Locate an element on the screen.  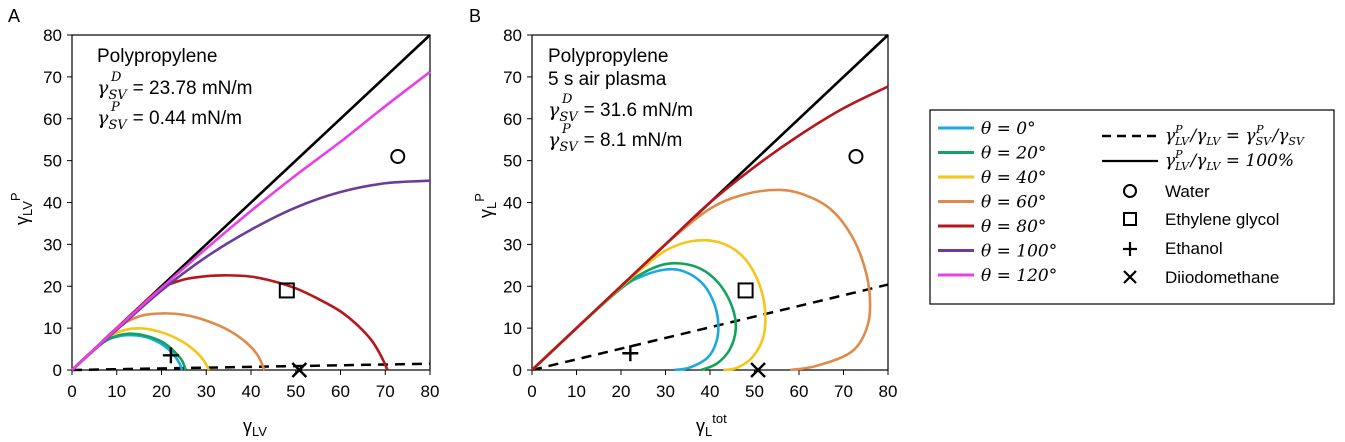
panel-b-ethylene-glycol-marker is located at coordinates (745, 290).